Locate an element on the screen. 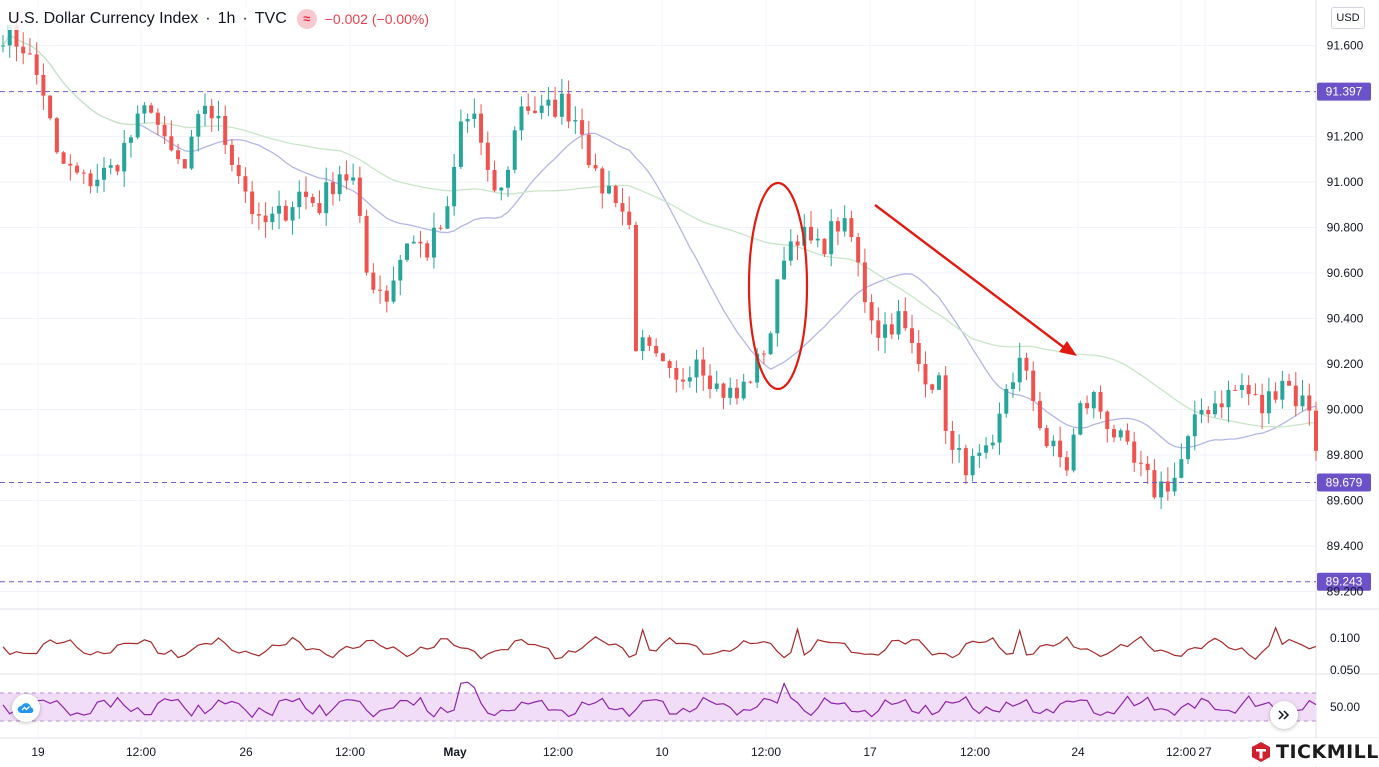 The width and height of the screenshot is (1379, 767). scroll-to-realtime-button is located at coordinates (1284, 715).